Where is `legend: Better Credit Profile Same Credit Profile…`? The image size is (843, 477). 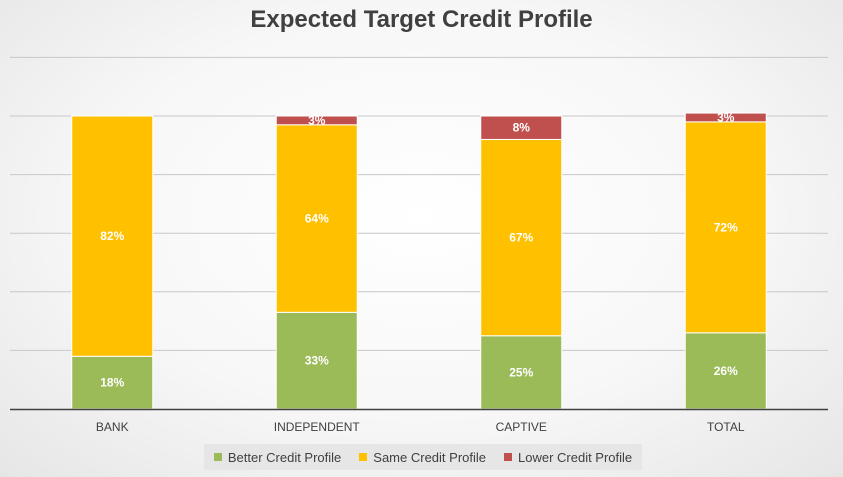 legend: Better Credit Profile Same Credit Profile… is located at coordinates (423, 457).